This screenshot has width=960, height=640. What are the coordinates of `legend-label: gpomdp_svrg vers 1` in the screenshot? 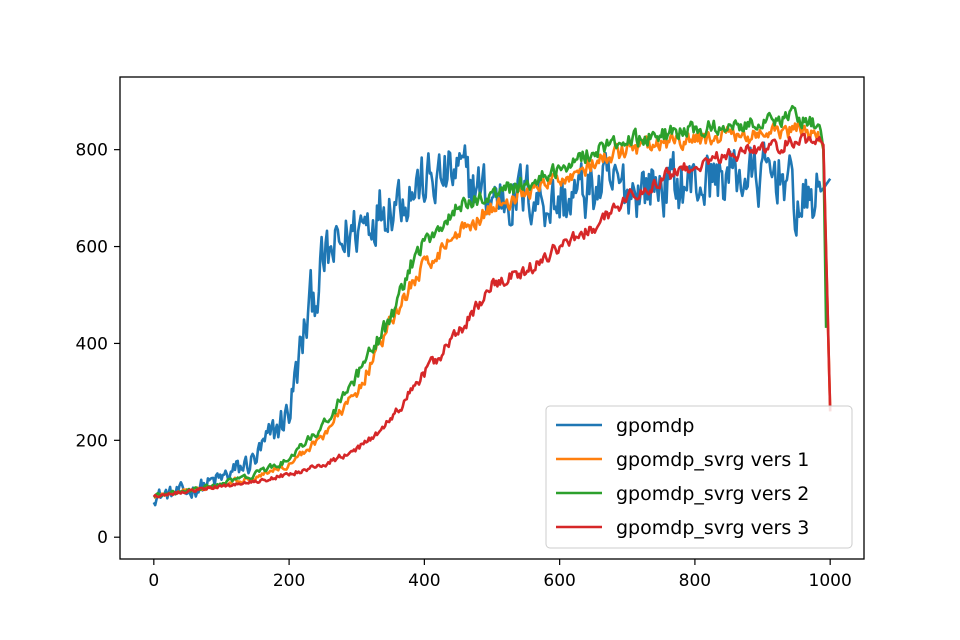 It's located at (712, 460).